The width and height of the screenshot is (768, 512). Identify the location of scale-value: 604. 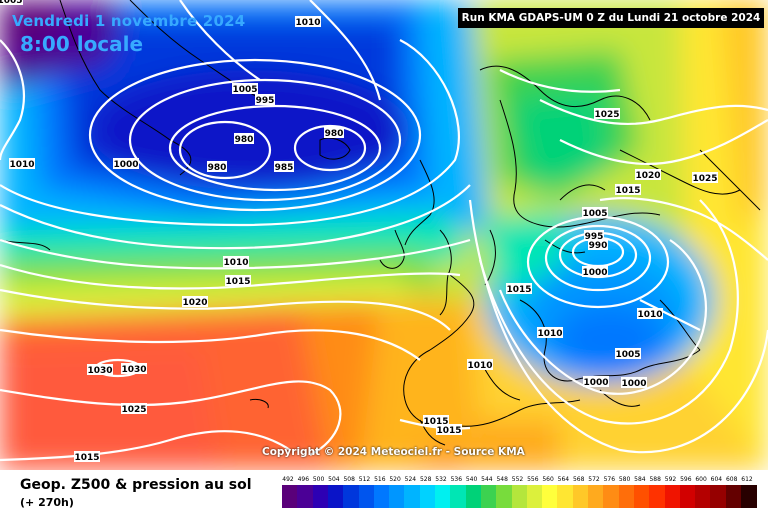
(716, 479).